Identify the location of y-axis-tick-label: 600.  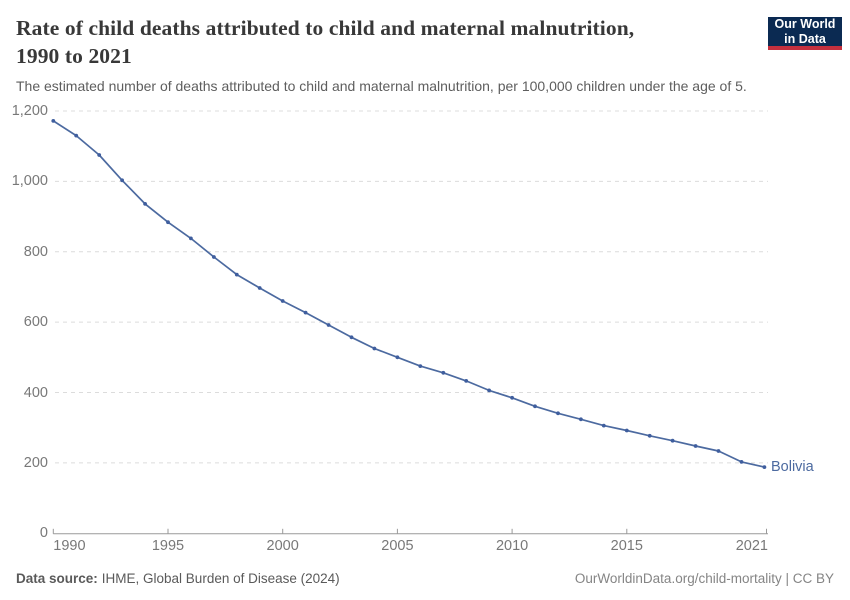
(35, 322).